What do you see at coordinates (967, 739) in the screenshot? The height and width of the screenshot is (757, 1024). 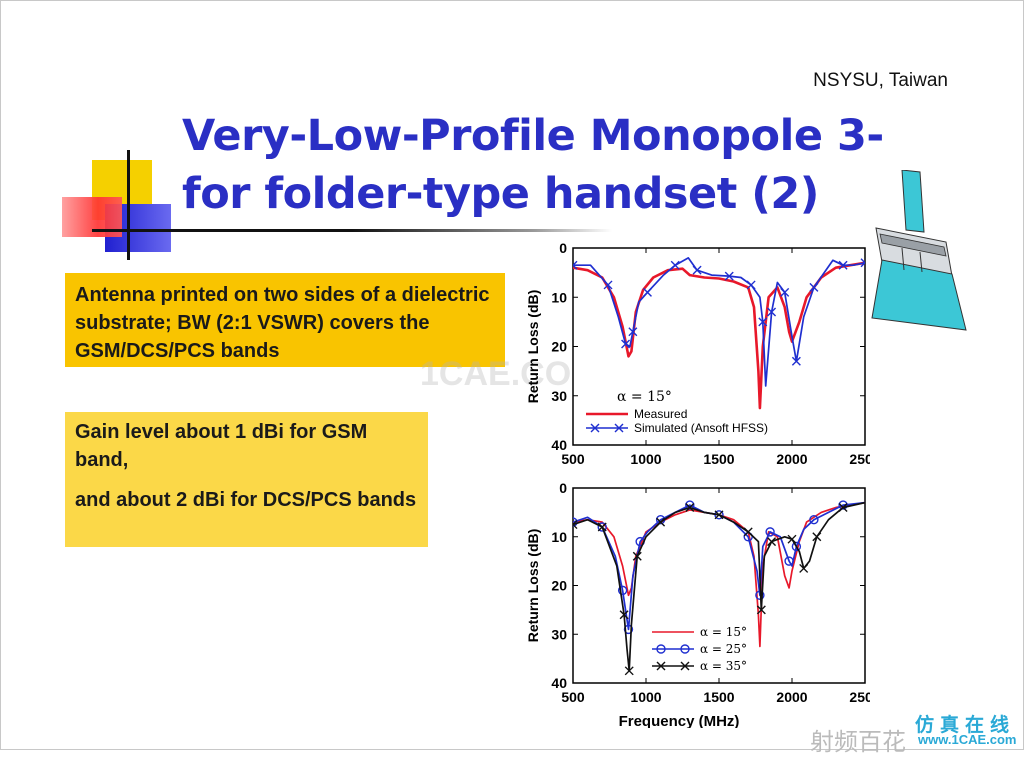 I see `stamp-url: www.1CAE.com` at bounding box center [967, 739].